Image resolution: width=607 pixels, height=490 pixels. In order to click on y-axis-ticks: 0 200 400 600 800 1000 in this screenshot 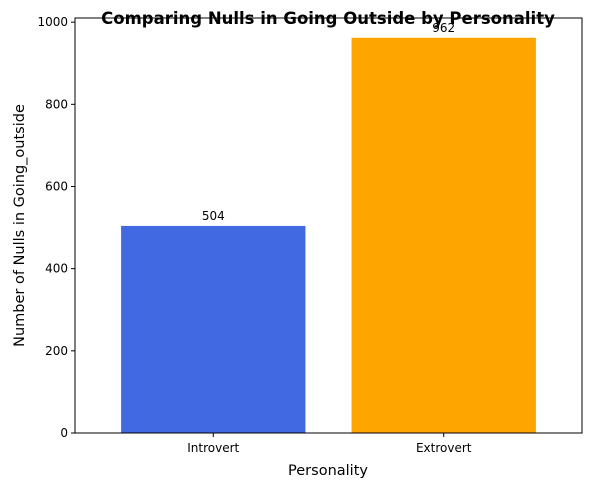, I will do `click(56, 227)`.